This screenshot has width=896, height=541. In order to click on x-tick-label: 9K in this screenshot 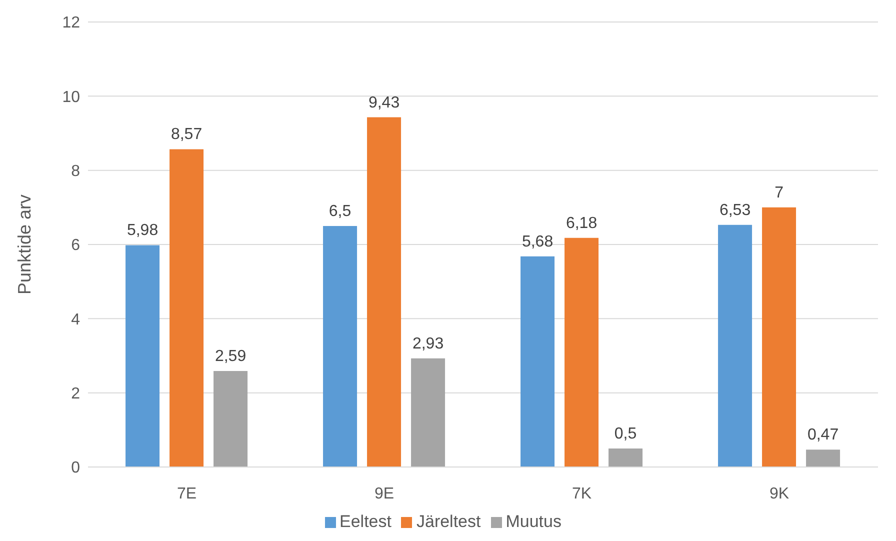, I will do `click(779, 493)`.